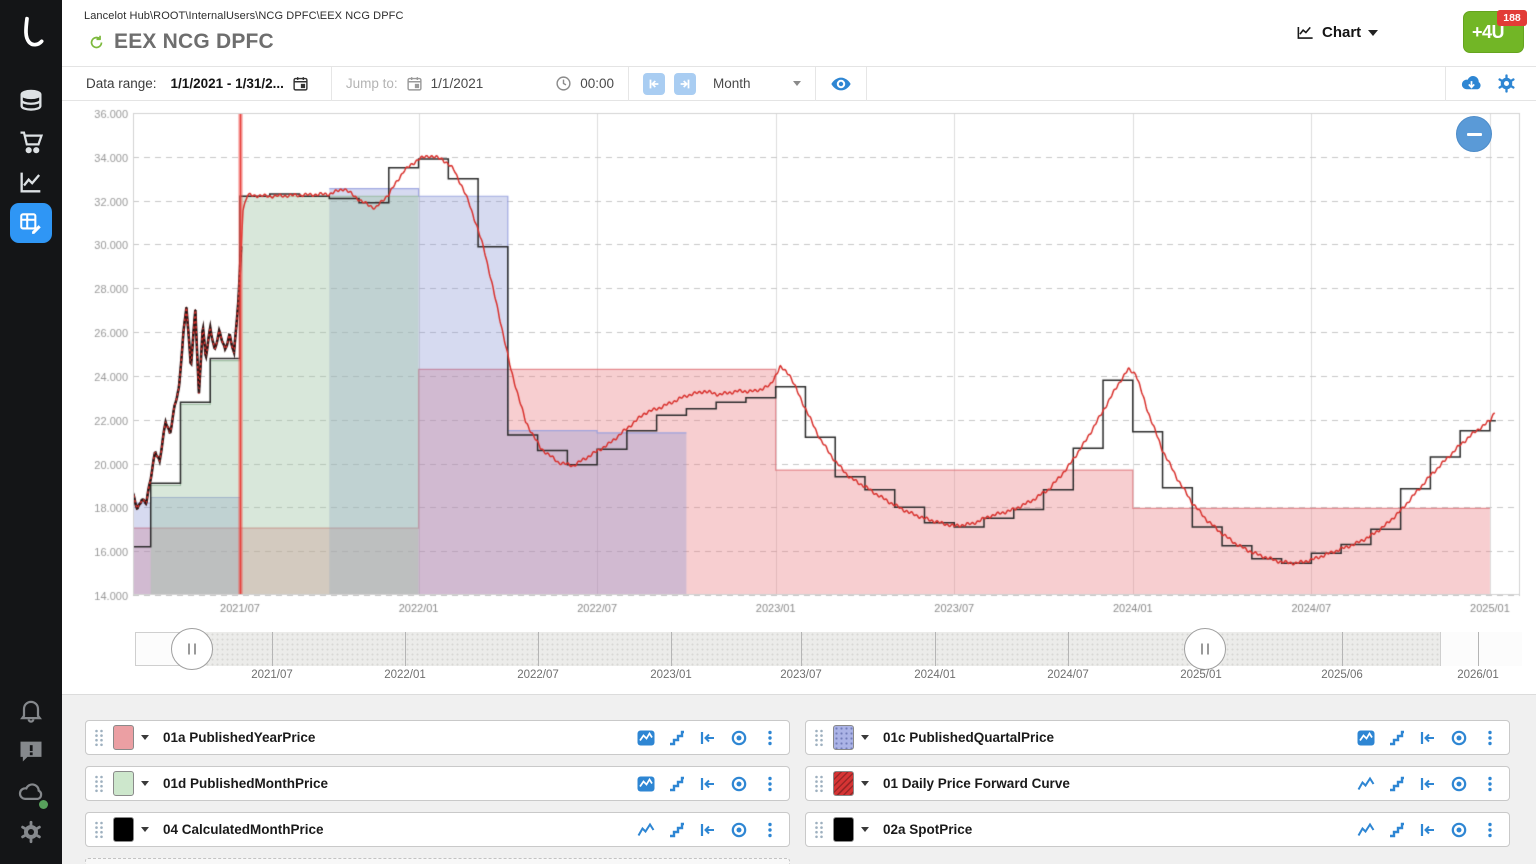  Describe the element at coordinates (976, 783) in the screenshot. I see `series-label: 01 Daily Price Forward Curve` at that location.